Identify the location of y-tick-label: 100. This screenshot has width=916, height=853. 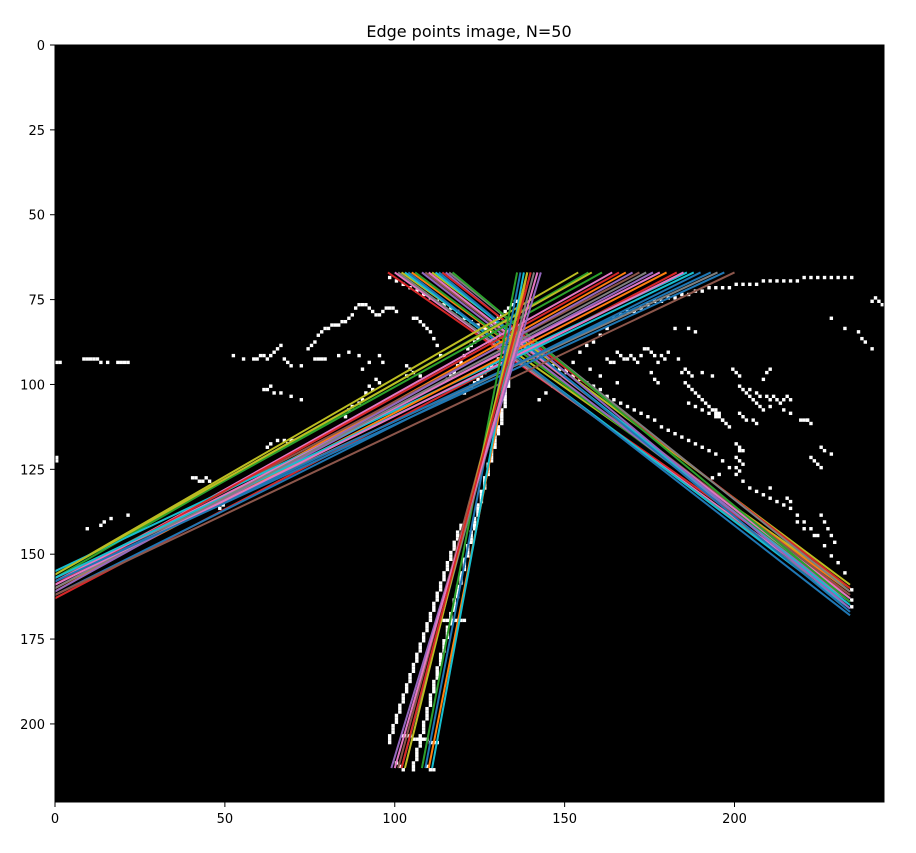
(32, 385).